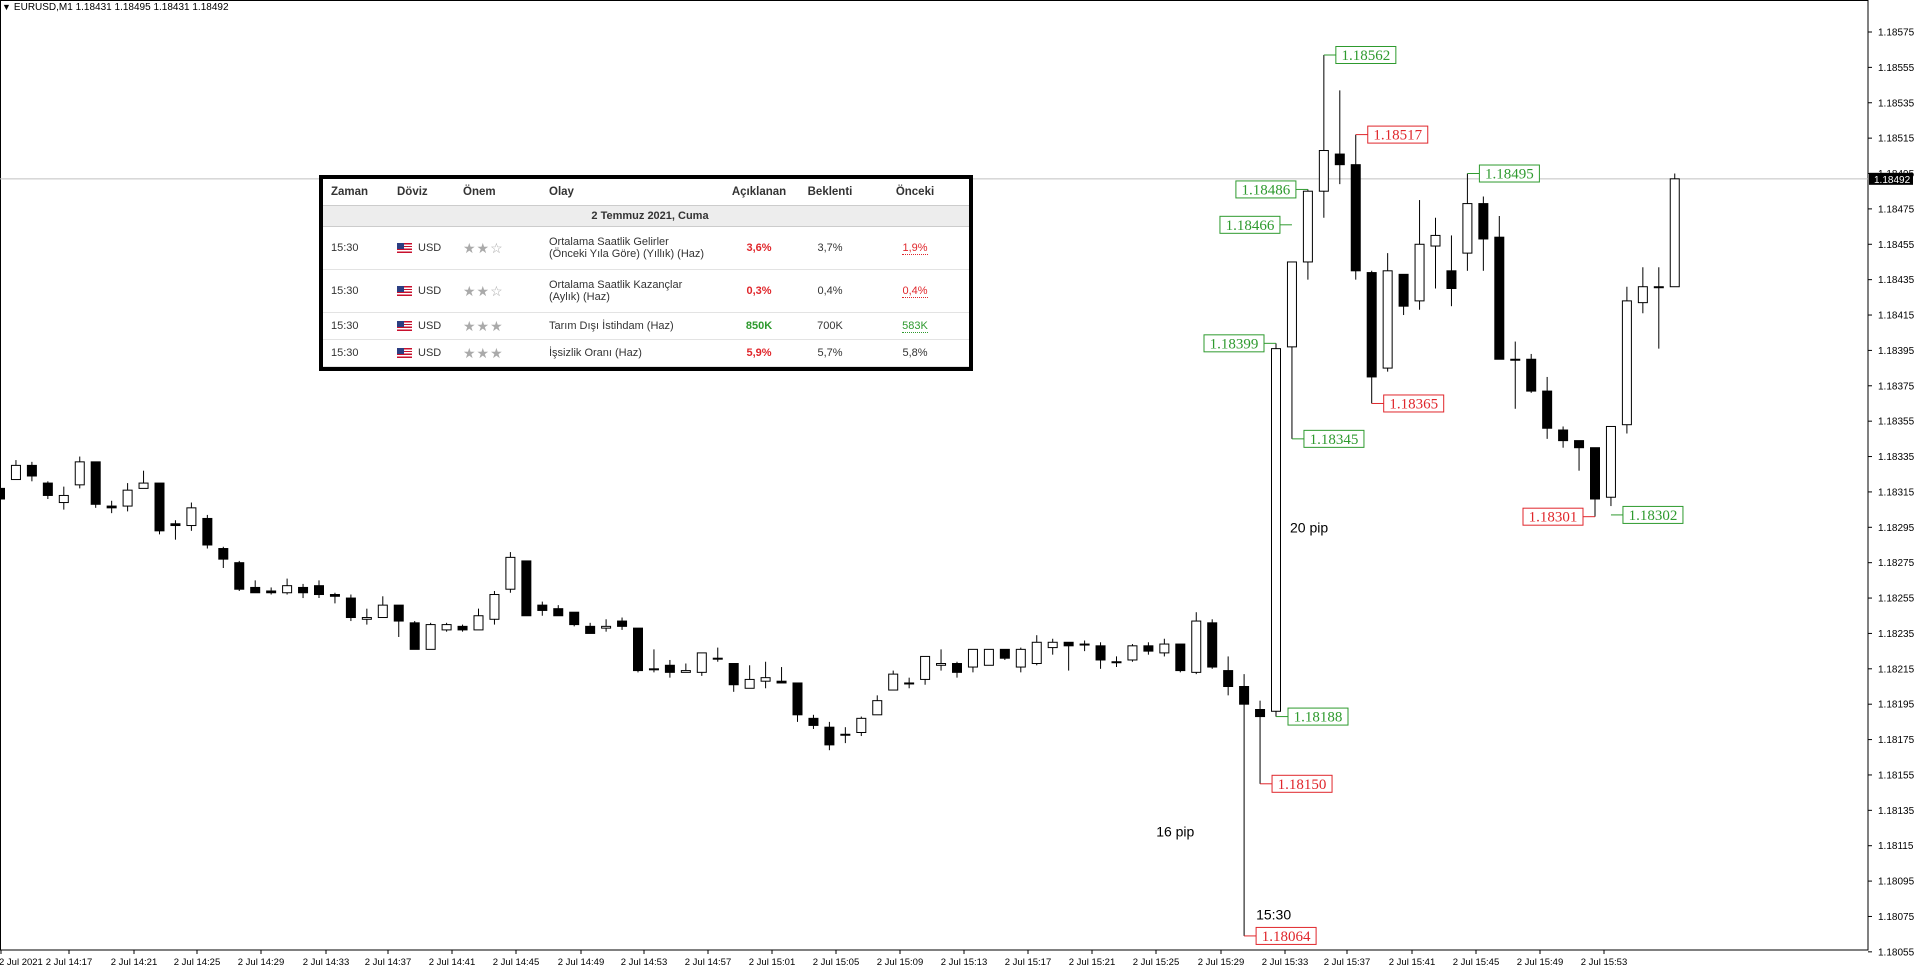 Image resolution: width=1915 pixels, height=973 pixels. I want to click on x-tick-label: 2 Jul 15:01, so click(772, 962).